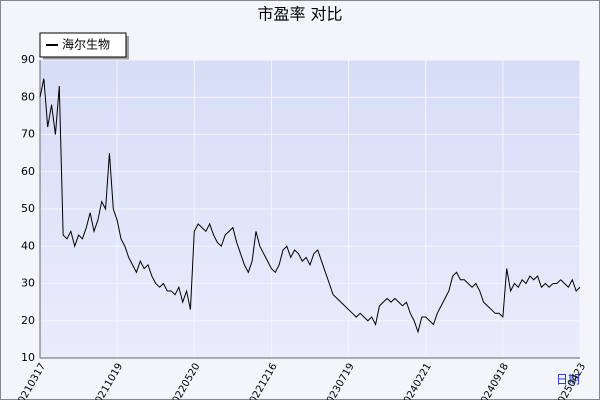  I want to click on y-tick-label: 50, so click(28, 208).